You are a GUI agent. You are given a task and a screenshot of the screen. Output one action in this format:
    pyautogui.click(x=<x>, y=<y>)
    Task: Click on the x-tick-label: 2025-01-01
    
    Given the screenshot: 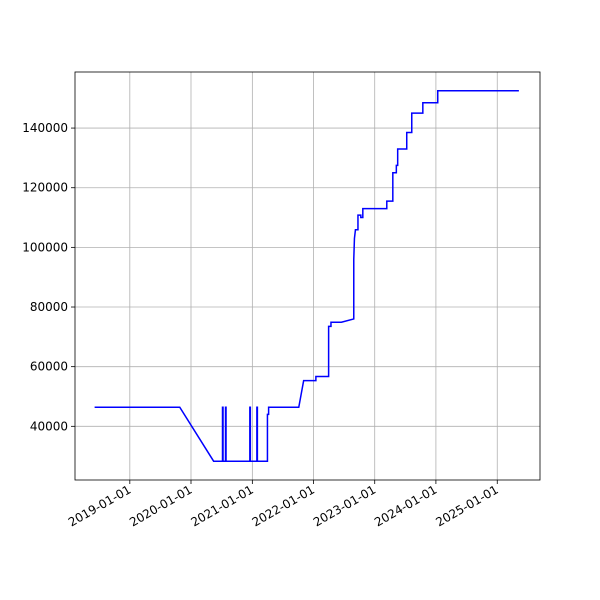 What is the action you would take?
    pyautogui.click(x=466, y=505)
    